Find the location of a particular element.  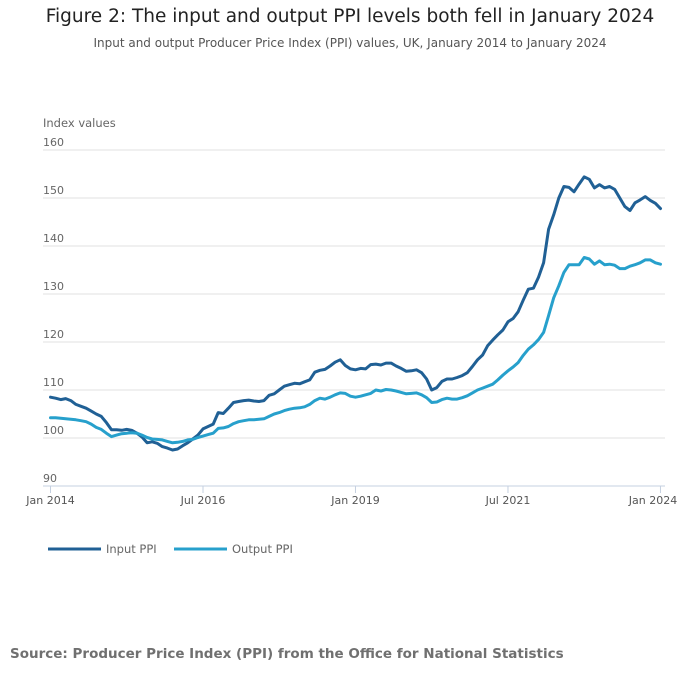

legend-label: Input PPI is located at coordinates (131, 549).